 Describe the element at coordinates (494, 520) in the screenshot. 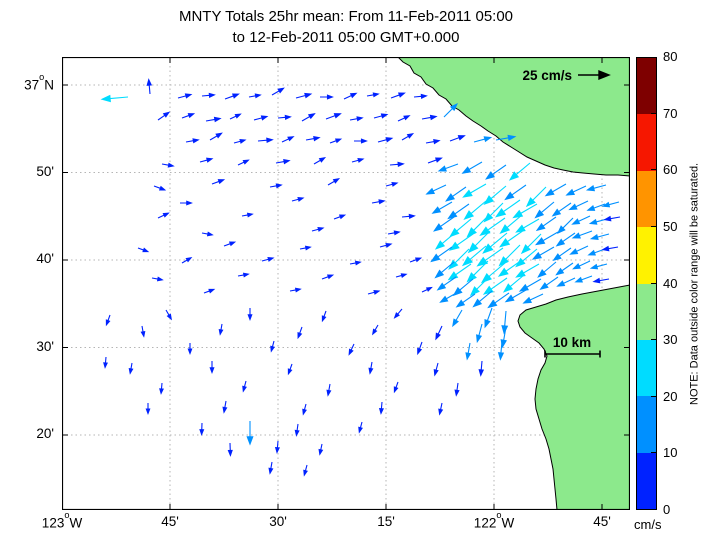

I see `x-tick-label: 122oW` at that location.